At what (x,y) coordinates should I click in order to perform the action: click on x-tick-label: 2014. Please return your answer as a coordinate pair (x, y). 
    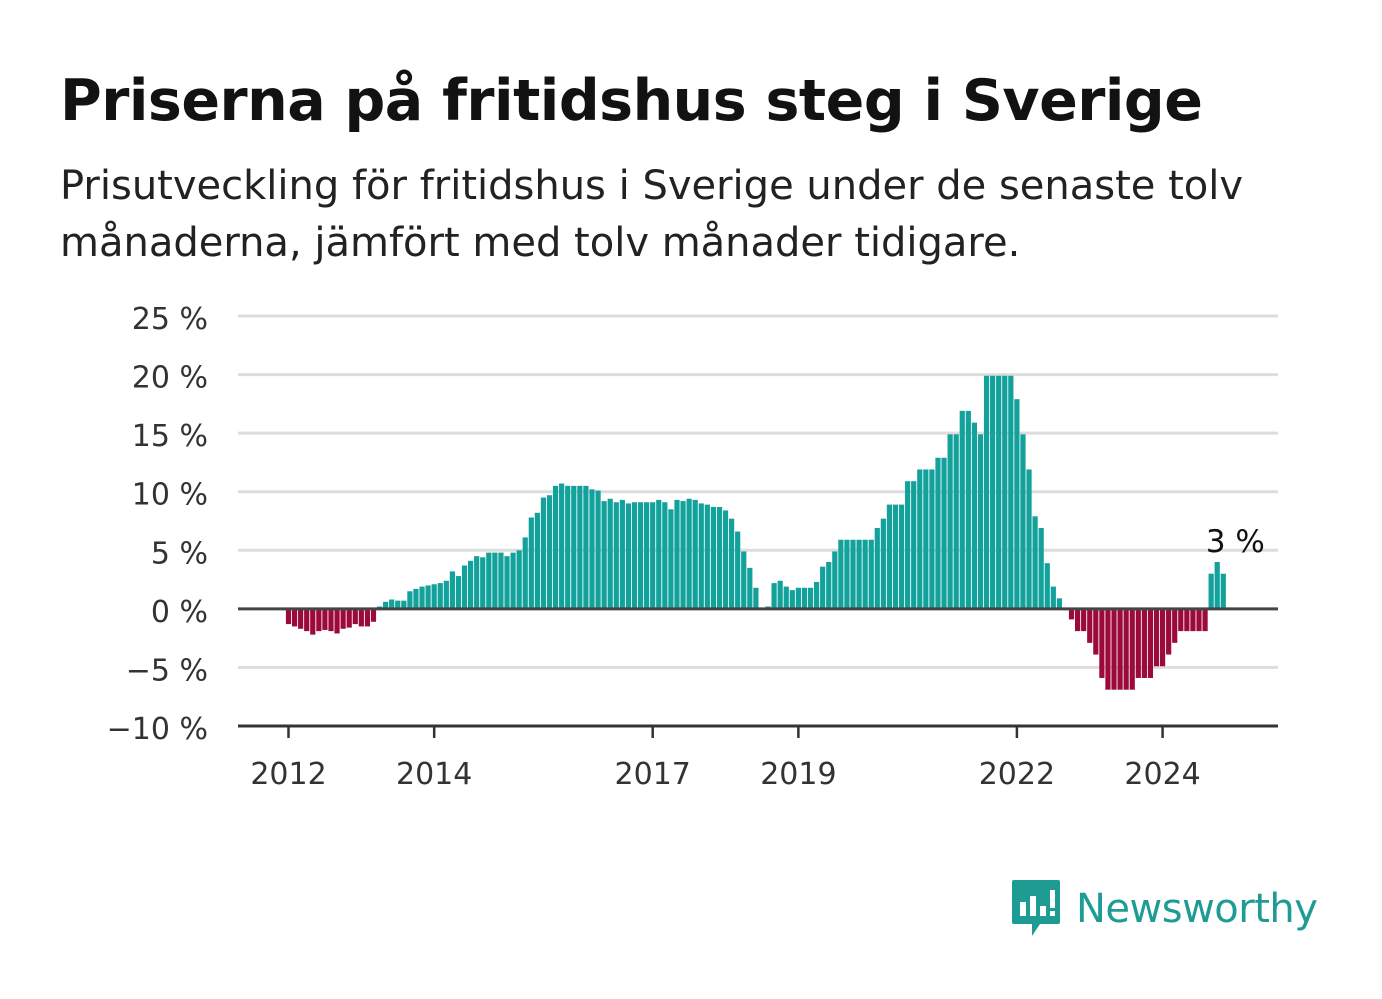
    Looking at the image, I should click on (434, 774).